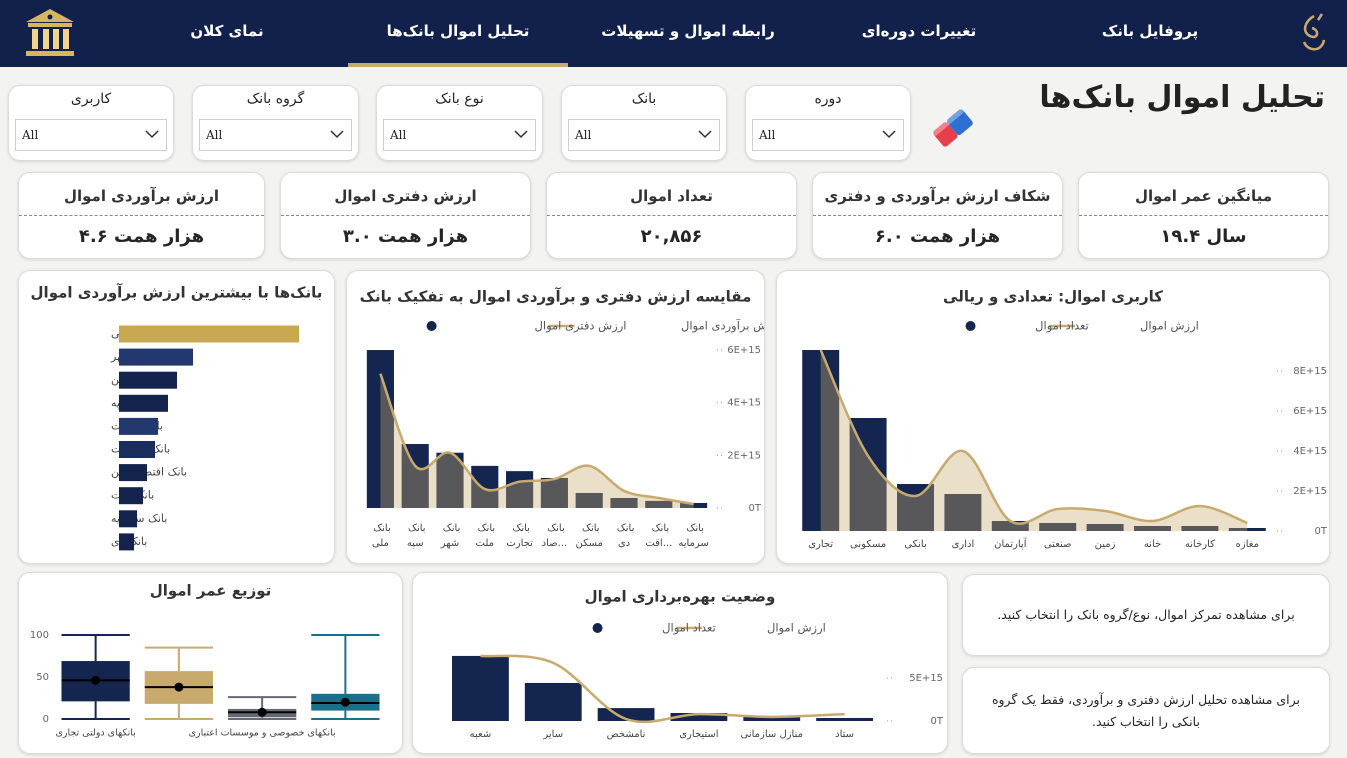 The height and width of the screenshot is (758, 1347). Describe the element at coordinates (626, 734) in the screenshot. I see `x-tick-label: نامشخص` at that location.